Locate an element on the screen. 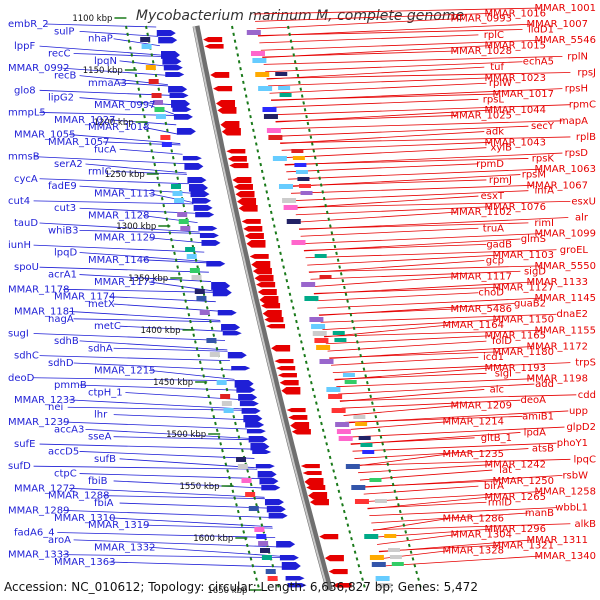 Image resolution: width=600 pixels, height=600 pixels. forward-gene-label: MMAR_1146 is located at coordinates (119, 260).